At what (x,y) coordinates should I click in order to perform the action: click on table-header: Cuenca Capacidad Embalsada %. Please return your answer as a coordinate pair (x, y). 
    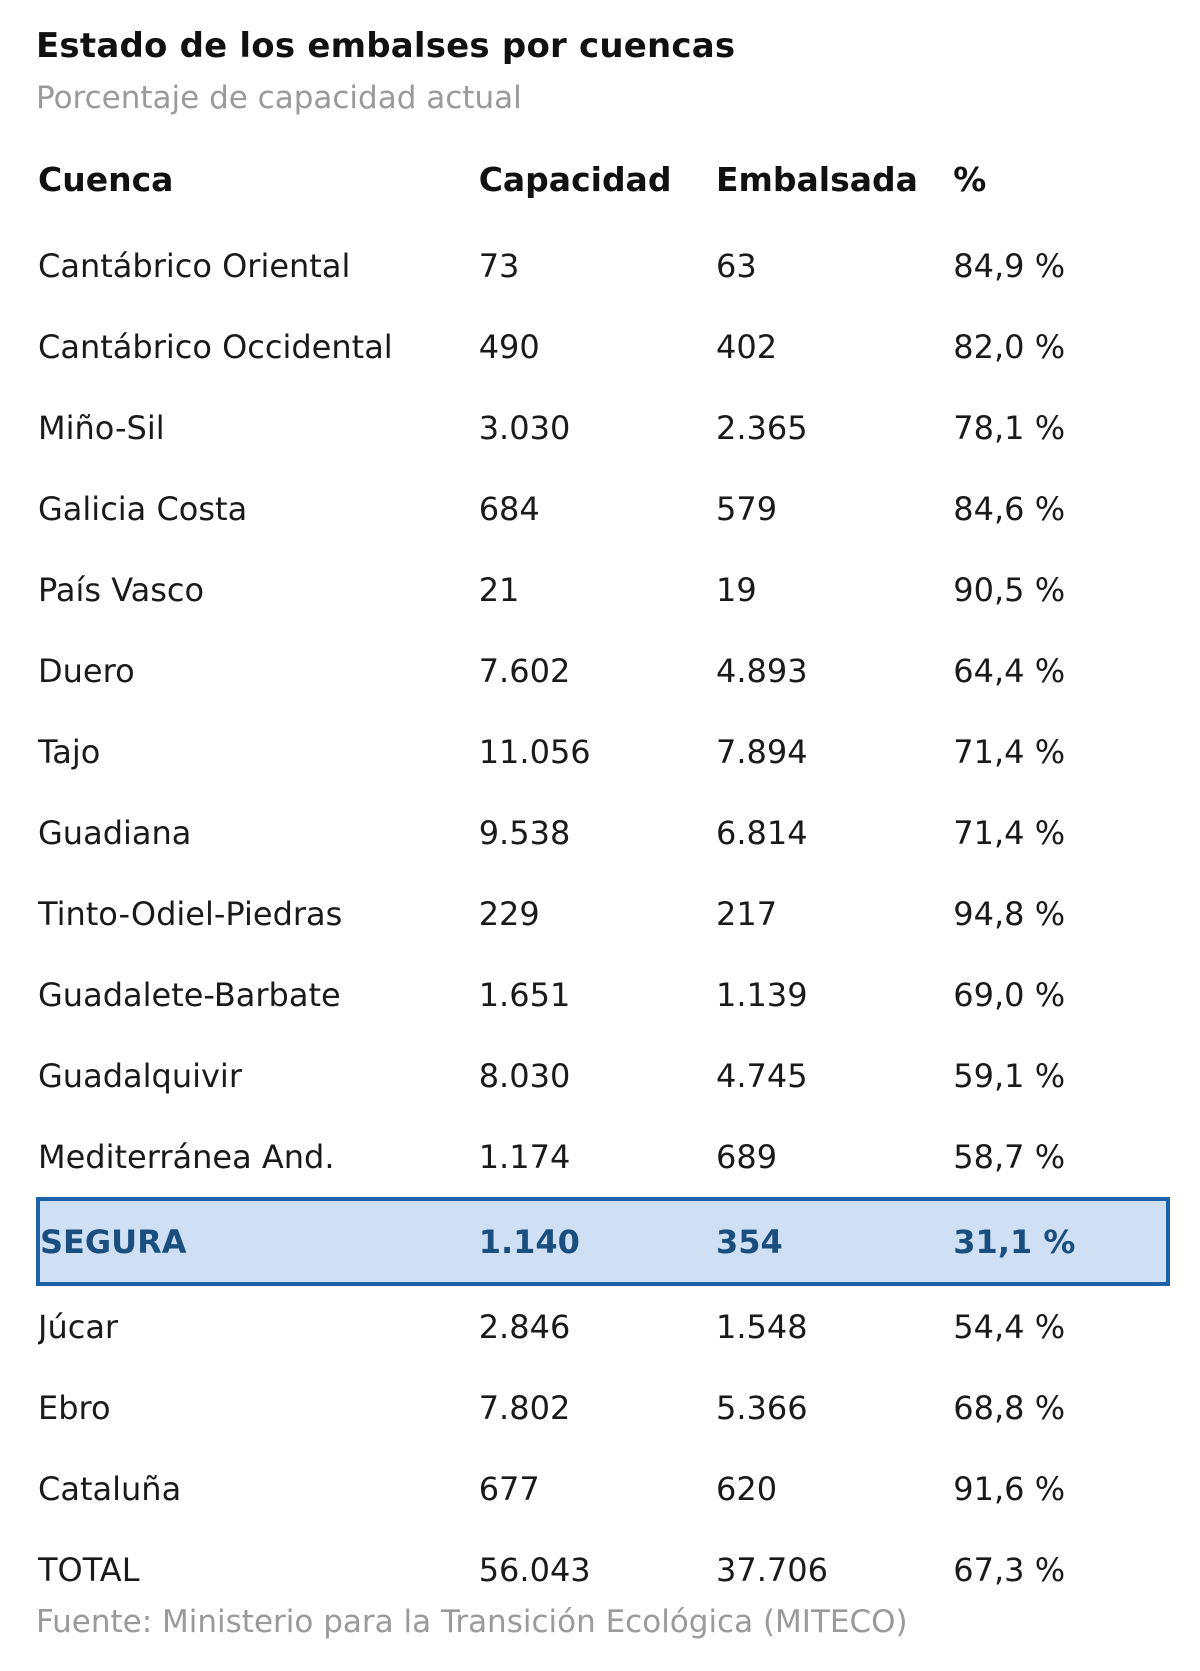
    Looking at the image, I should click on (603, 187).